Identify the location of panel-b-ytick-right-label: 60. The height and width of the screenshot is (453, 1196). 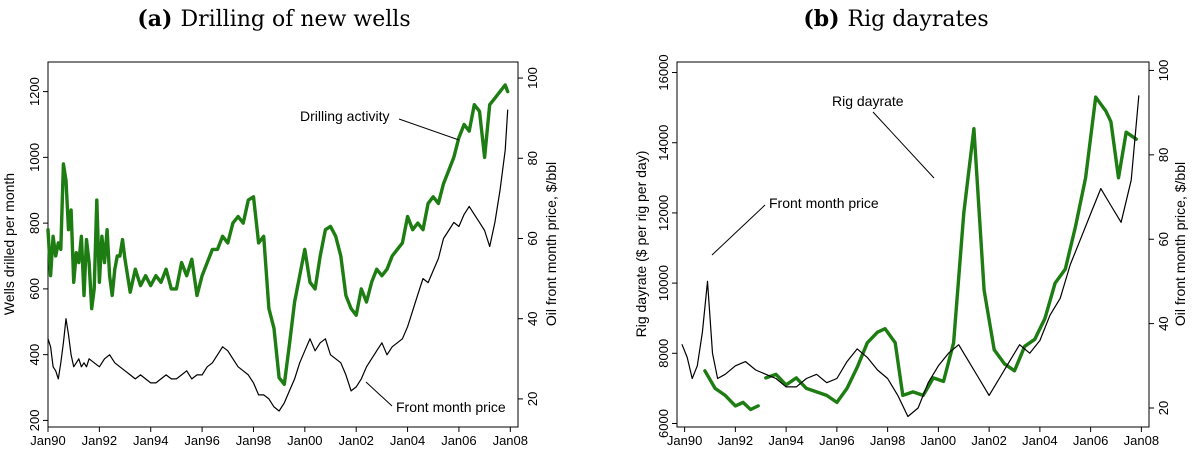
(1163, 239).